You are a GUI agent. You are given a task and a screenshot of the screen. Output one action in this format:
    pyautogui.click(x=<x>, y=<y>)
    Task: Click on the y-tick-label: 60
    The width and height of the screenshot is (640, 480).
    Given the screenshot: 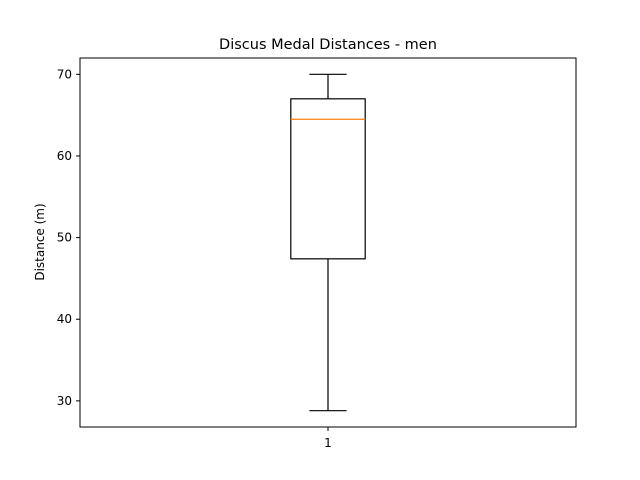 What is the action you would take?
    pyautogui.click(x=64, y=156)
    